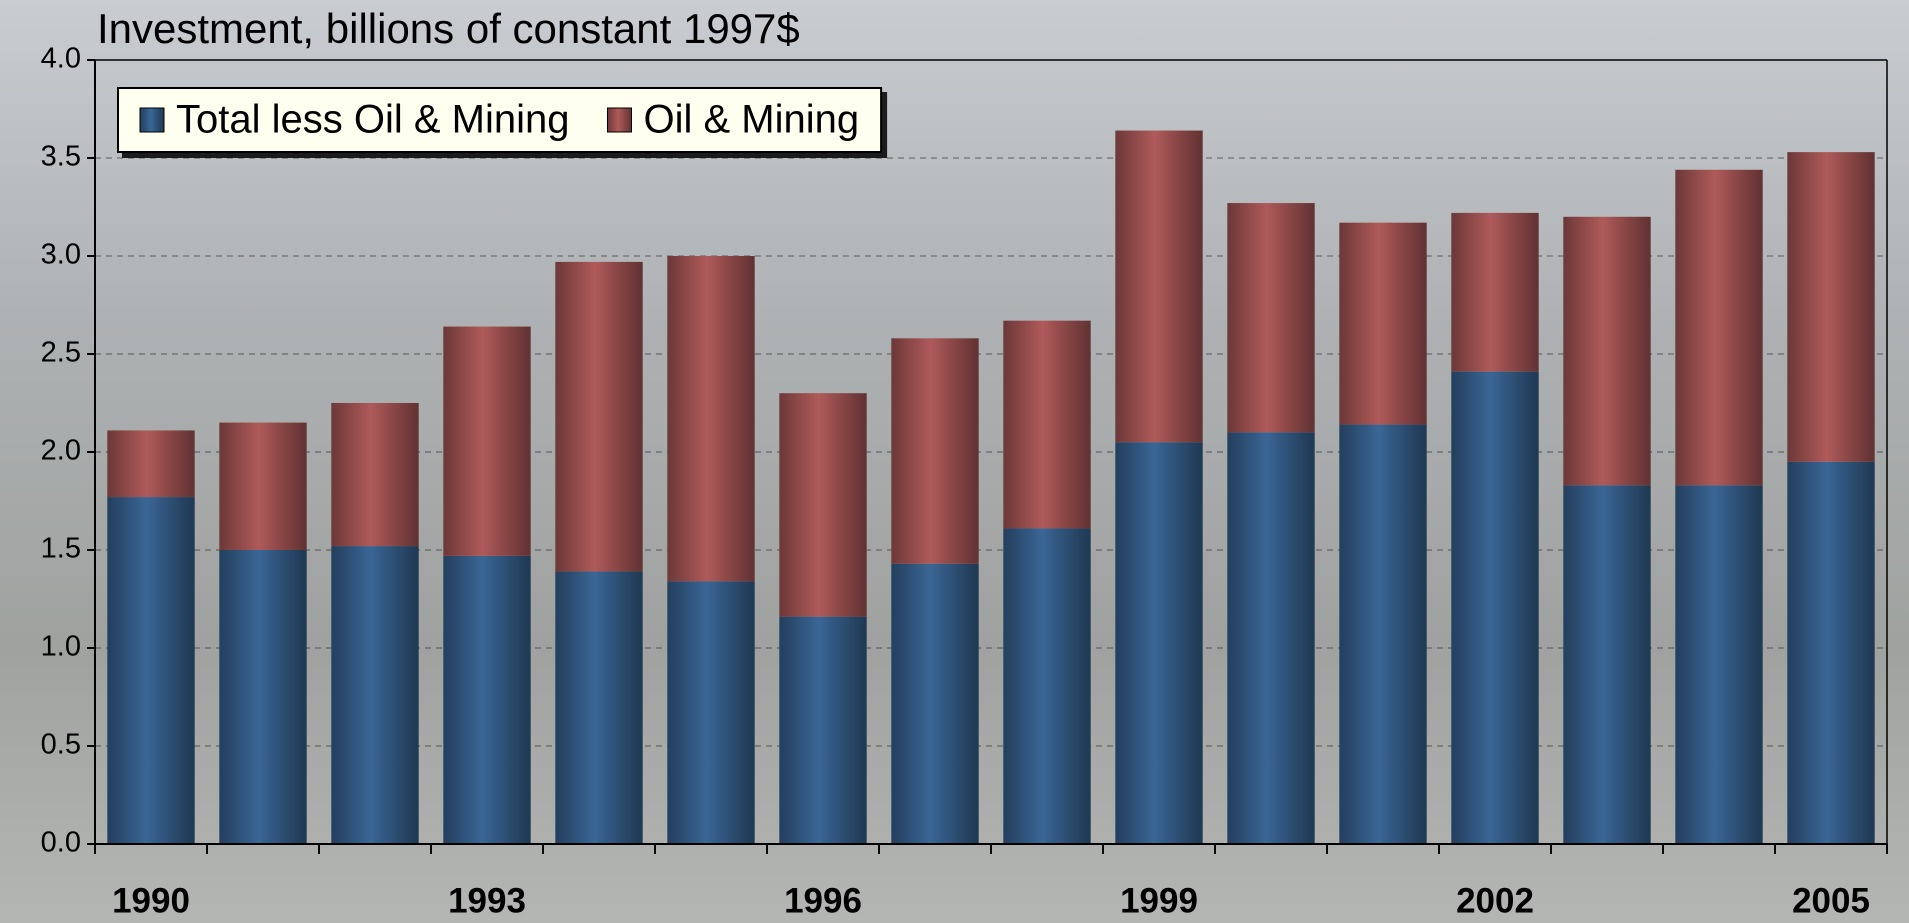  Describe the element at coordinates (61, 843) in the screenshot. I see `y-tick-label: 0.0` at that location.